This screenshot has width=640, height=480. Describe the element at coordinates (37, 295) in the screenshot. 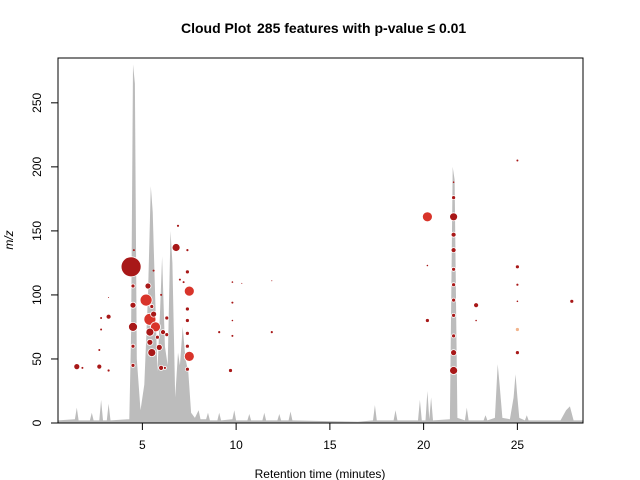

I see `y-tick-label: 100` at that location.